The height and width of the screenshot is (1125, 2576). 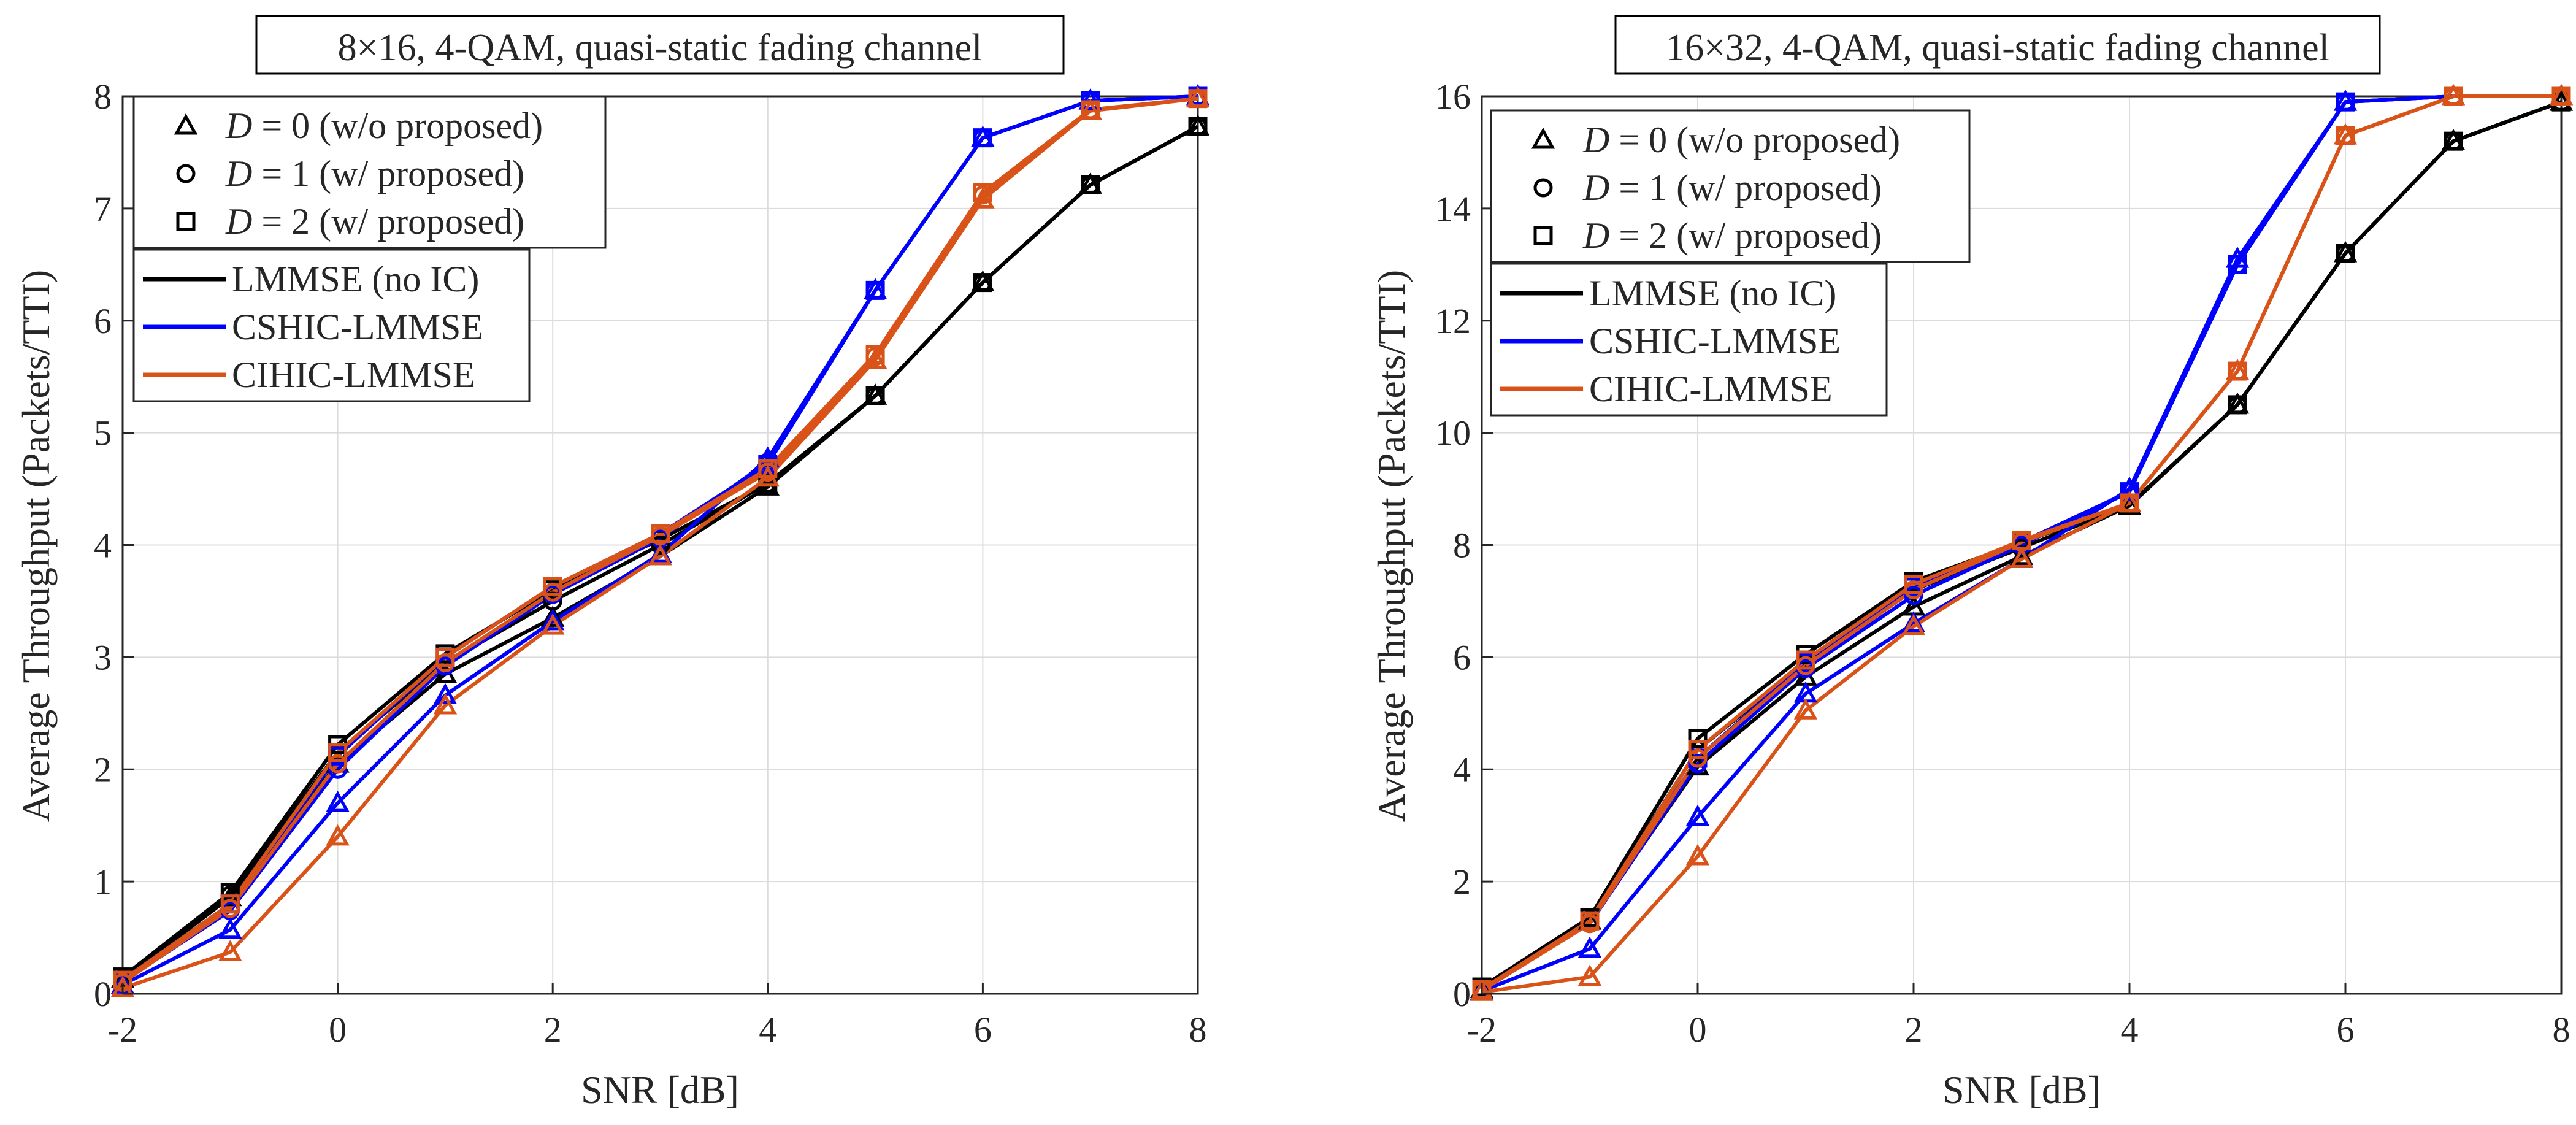 I want to click on left-chart-title-box: 8×16, 4-QAM, quasi-static fading channel, so click(x=660, y=45).